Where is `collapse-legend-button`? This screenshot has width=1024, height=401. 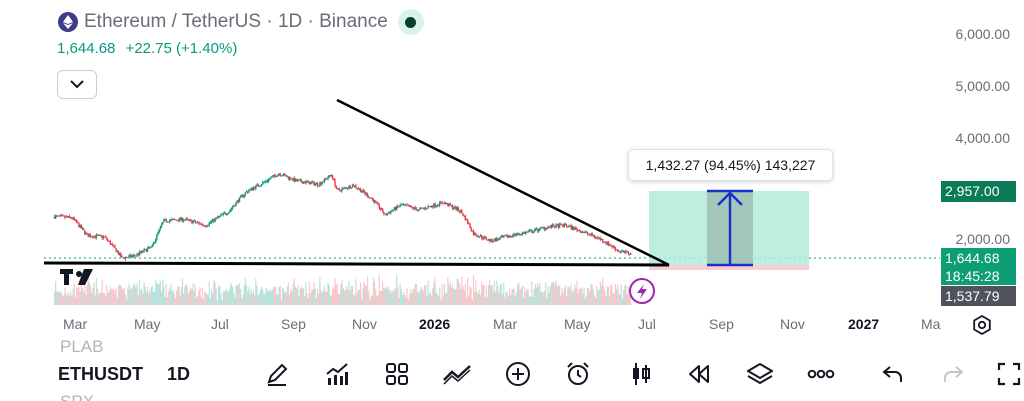 collapse-legend-button is located at coordinates (77, 84).